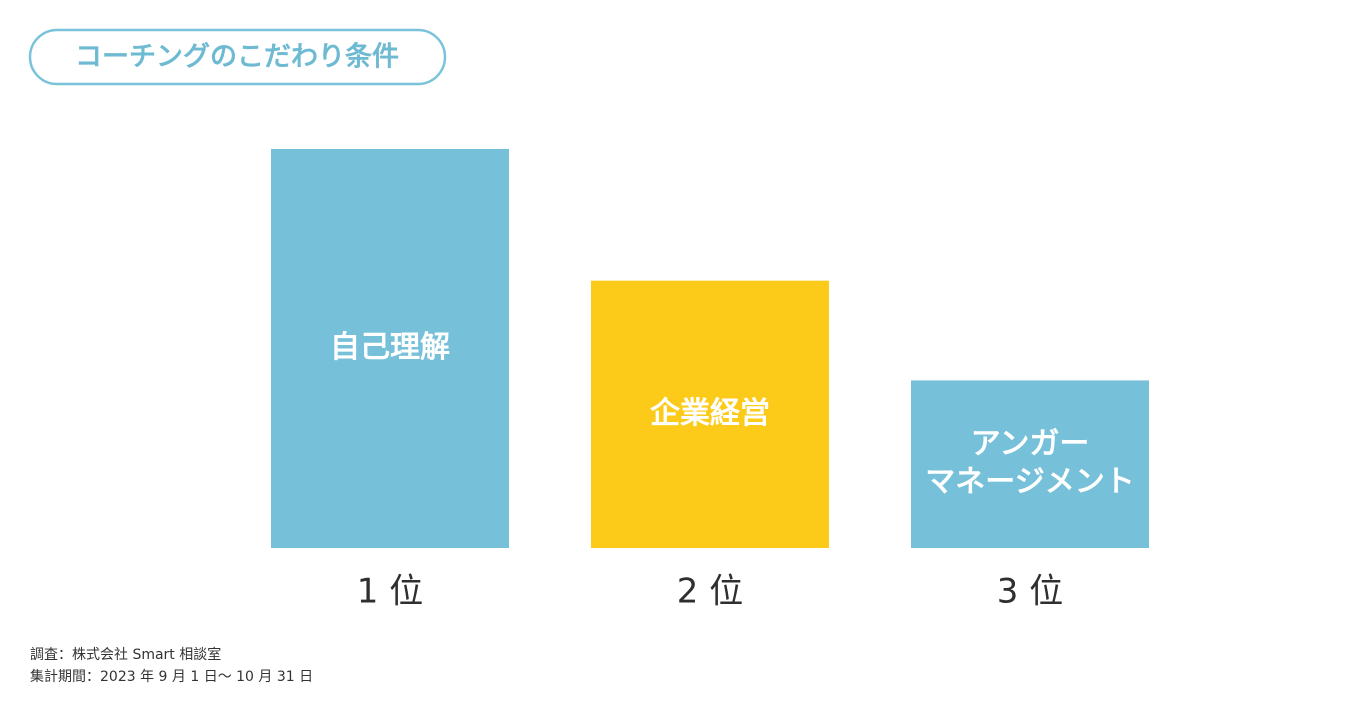 The height and width of the screenshot is (714, 1360). Describe the element at coordinates (1029, 482) in the screenshot. I see `bar-label: マネージメント` at that location.